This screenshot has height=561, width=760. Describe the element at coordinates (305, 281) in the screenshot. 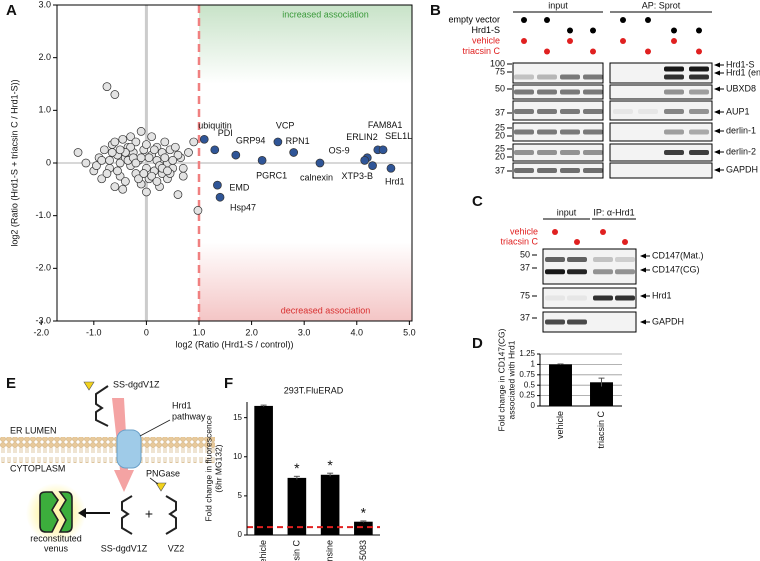

I see `region` at that location.